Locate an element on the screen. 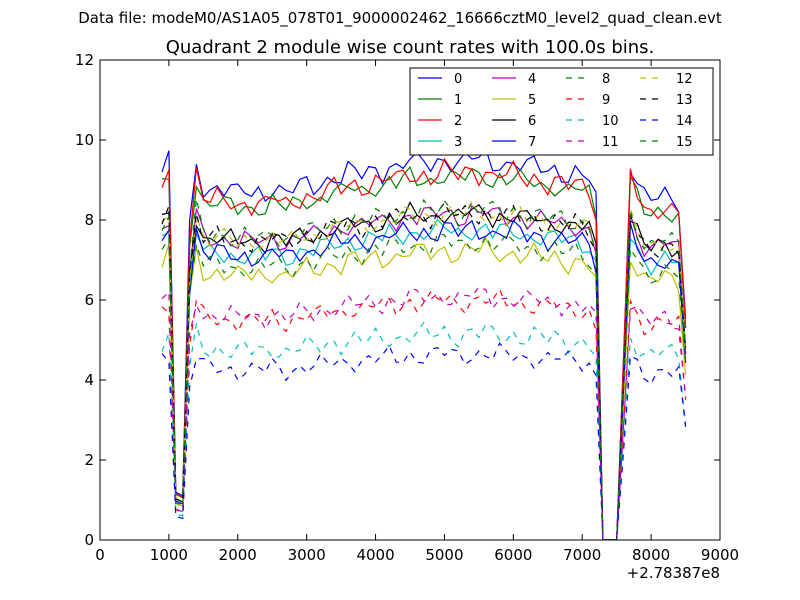  x-tick-label: 7000 is located at coordinates (582, 555).